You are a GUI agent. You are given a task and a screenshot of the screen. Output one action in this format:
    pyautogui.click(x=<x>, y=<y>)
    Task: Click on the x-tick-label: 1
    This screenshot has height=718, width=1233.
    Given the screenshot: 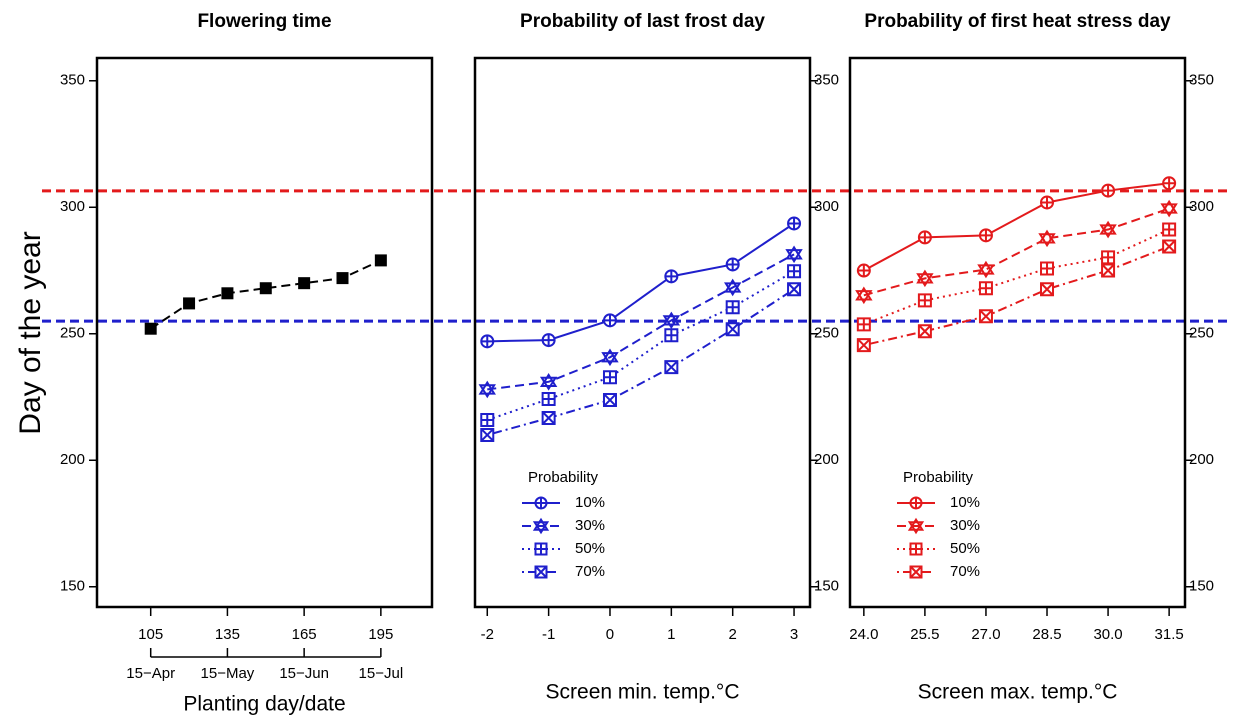 What is the action you would take?
    pyautogui.click(x=671, y=634)
    